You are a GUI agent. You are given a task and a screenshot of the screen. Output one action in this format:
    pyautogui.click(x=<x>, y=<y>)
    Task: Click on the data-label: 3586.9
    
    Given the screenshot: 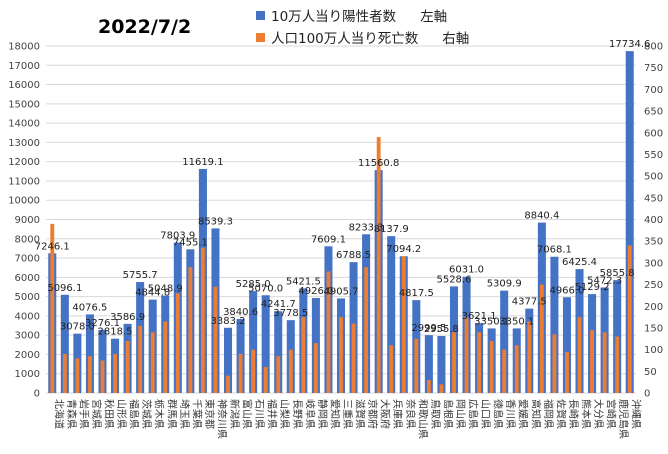 What is the action you would take?
    pyautogui.click(x=127, y=317)
    